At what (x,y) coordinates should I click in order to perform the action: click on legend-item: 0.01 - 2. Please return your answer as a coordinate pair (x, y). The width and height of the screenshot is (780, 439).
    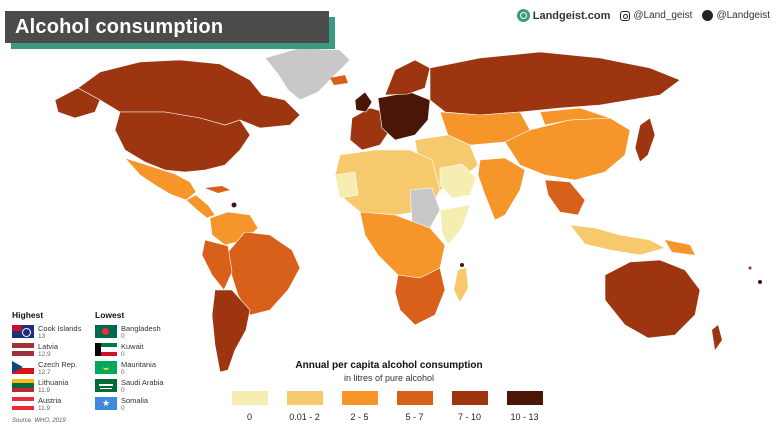
    Looking at the image, I should click on (304, 406).